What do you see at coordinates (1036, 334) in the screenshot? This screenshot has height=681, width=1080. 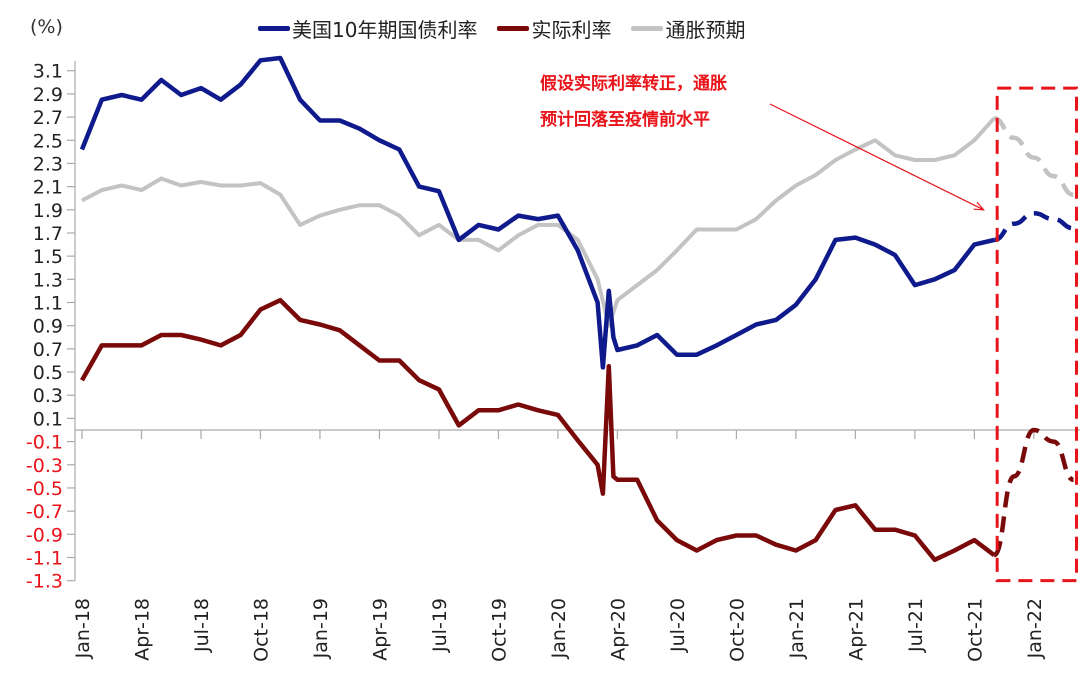 I see `forecast-box` at bounding box center [1036, 334].